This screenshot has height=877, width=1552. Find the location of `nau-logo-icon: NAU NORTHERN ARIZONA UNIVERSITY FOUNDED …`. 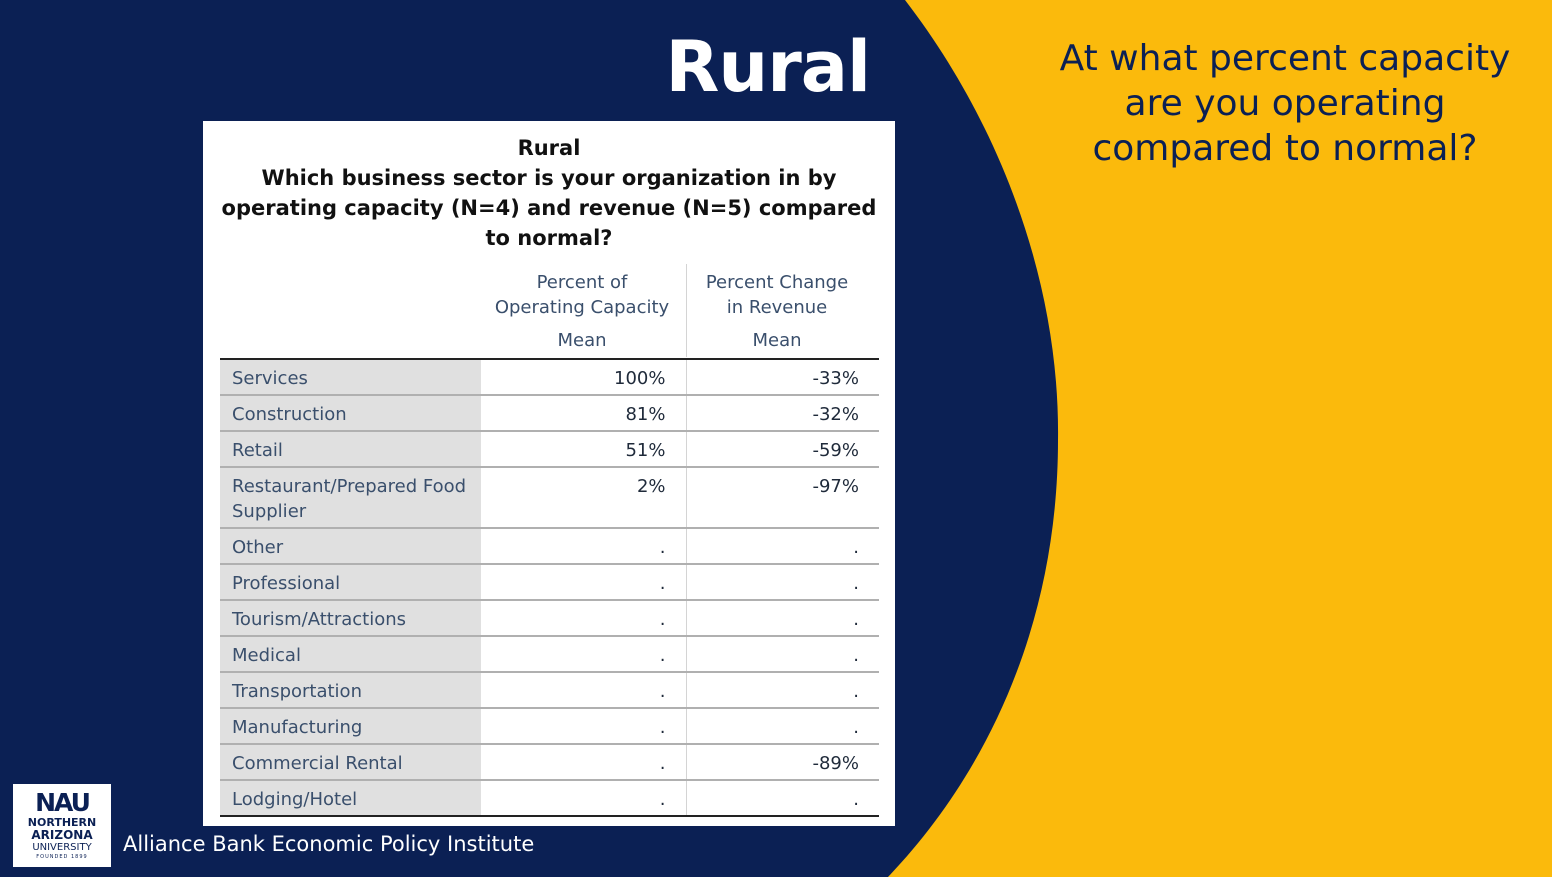

nau-logo-icon: NAU NORTHERN ARIZONA UNIVERSITY FOUNDED … is located at coordinates (62, 825).